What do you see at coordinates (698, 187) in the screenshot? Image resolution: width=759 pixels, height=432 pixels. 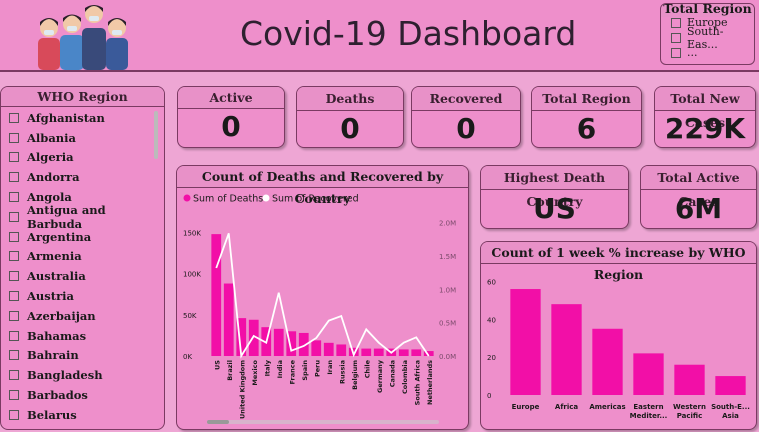 I see `kpi-label: Total Active Cases` at bounding box center [698, 187].